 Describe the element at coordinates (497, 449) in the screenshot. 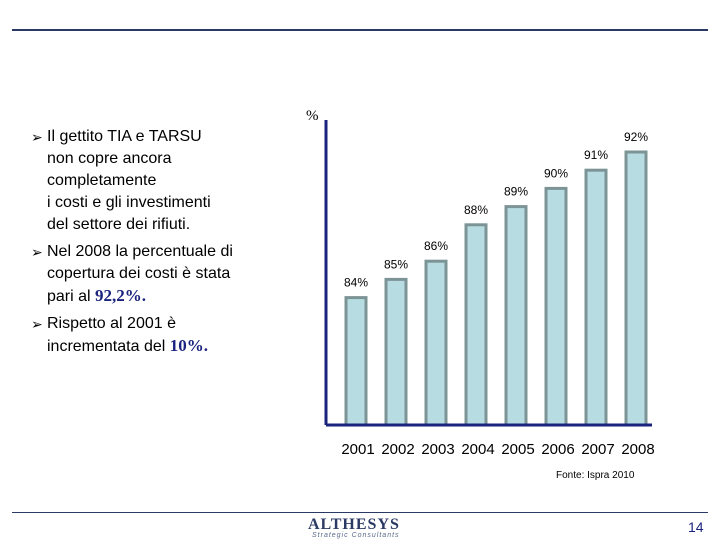

I see `x-tick-labels-group: 2001 2002 2003 2004 2005 2006 2007 2008` at that location.